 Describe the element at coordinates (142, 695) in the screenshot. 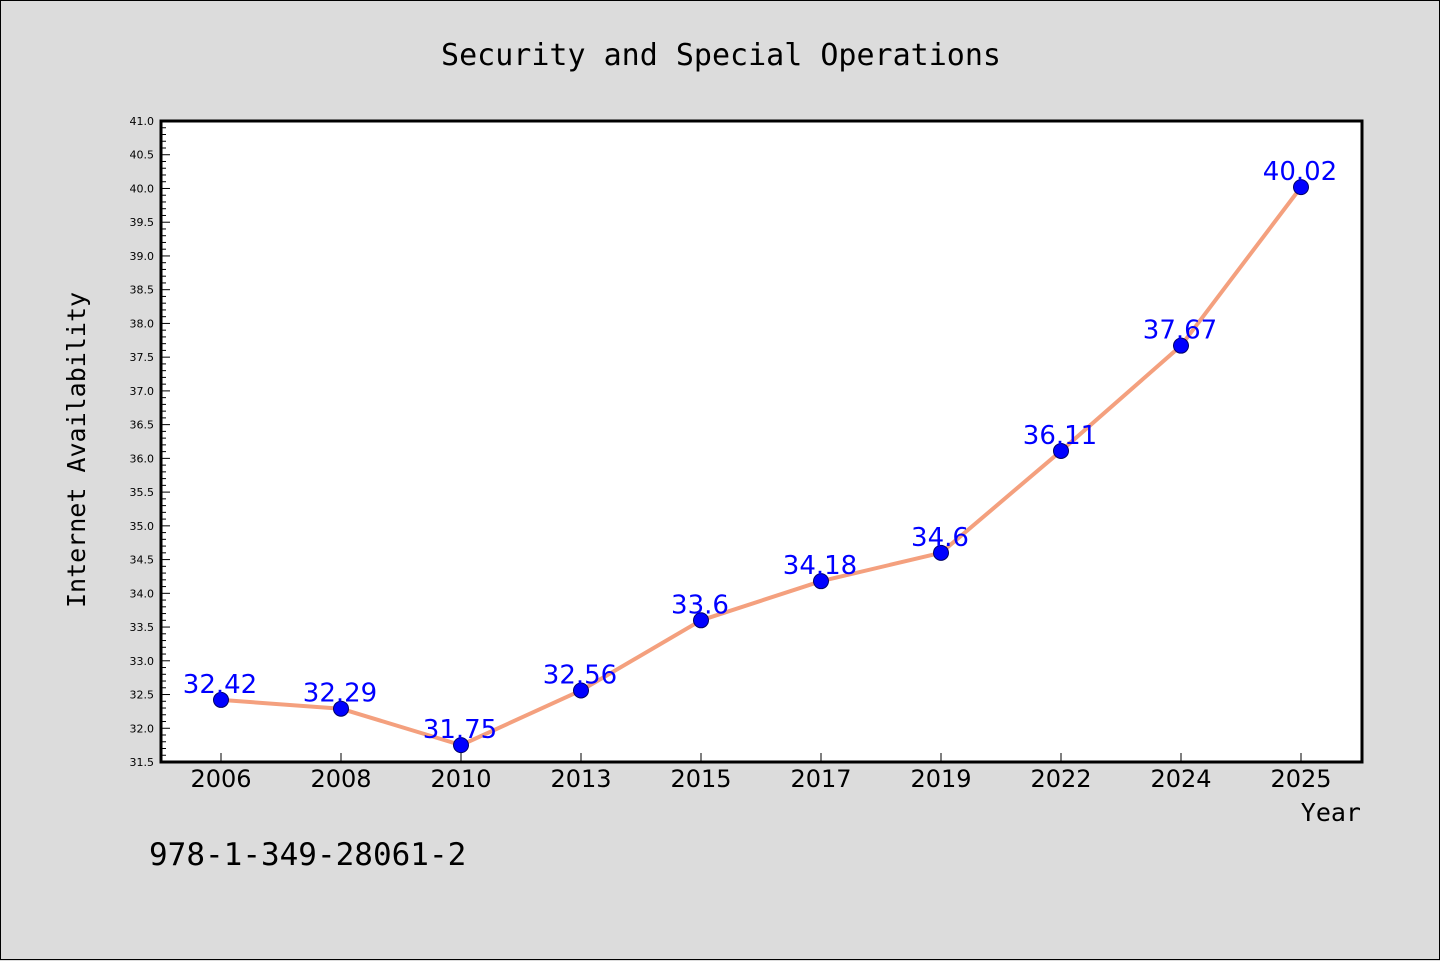

I see `y-tick-label: 32.5` at that location.